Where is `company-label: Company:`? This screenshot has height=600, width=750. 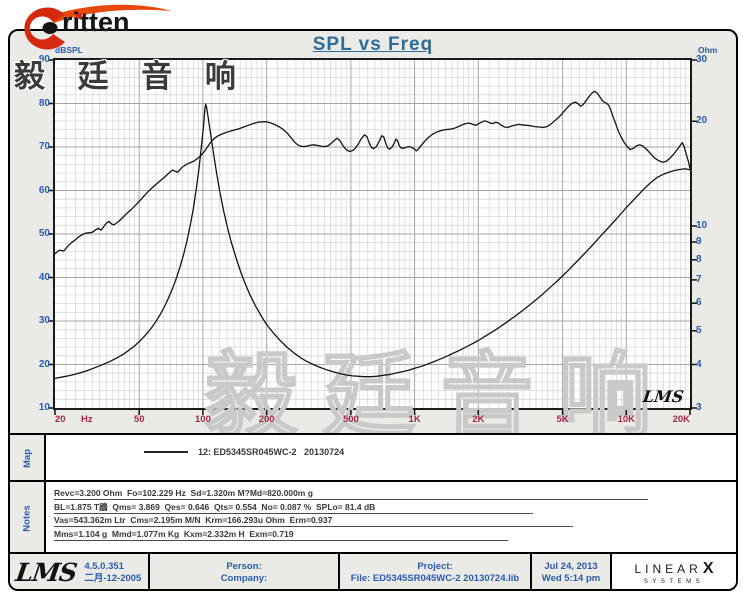
company-label: Company: is located at coordinates (244, 578).